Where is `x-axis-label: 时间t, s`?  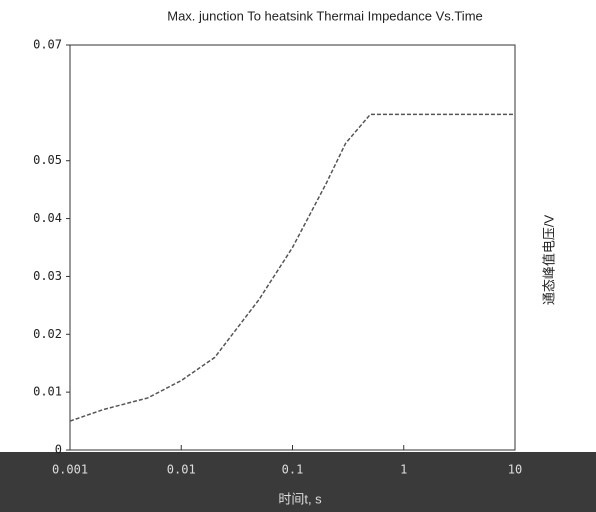 x-axis-label: 时间t, s is located at coordinates (300, 498).